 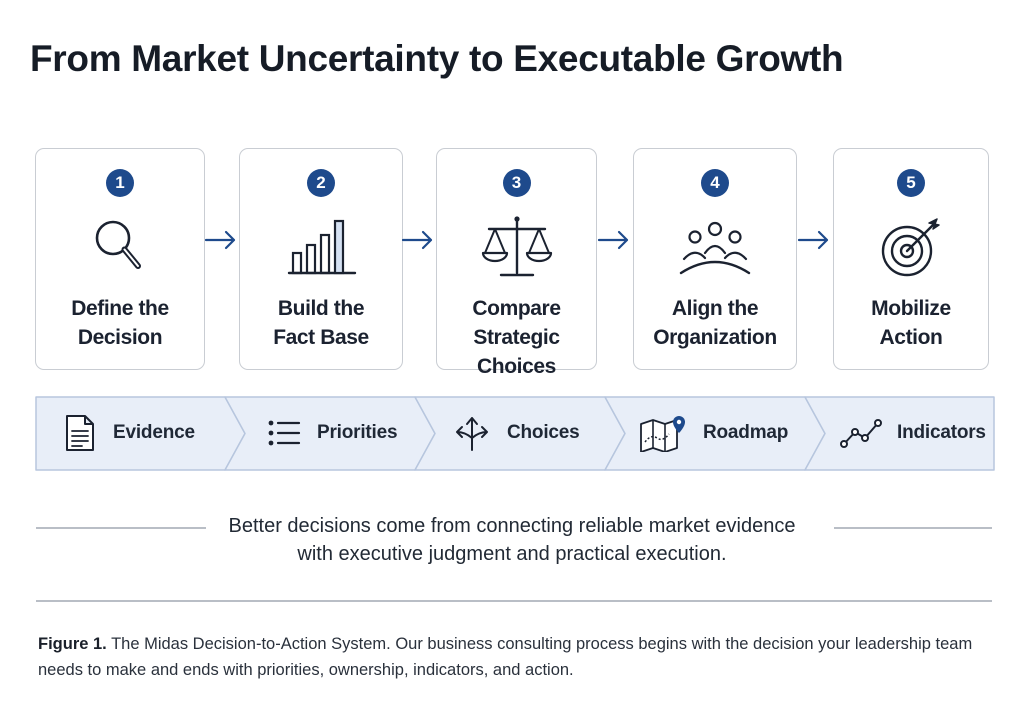 What do you see at coordinates (120, 337) in the screenshot?
I see `step-label-line: Decision` at bounding box center [120, 337].